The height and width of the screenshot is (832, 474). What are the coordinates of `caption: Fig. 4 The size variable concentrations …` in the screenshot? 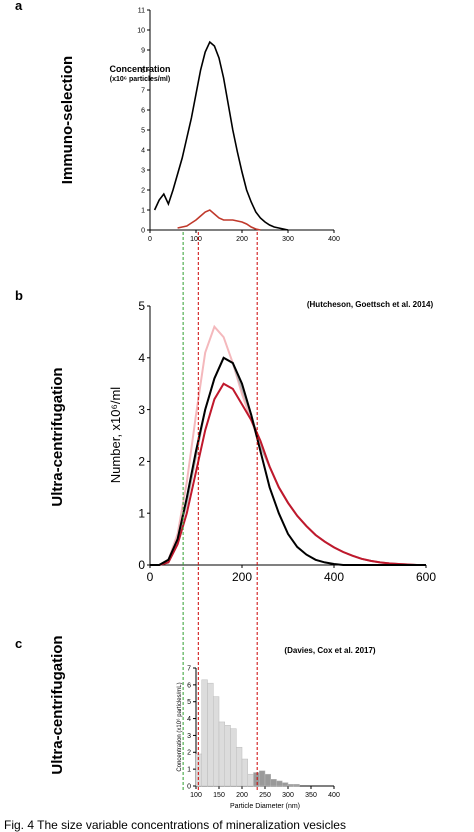 It's located at (175, 825).